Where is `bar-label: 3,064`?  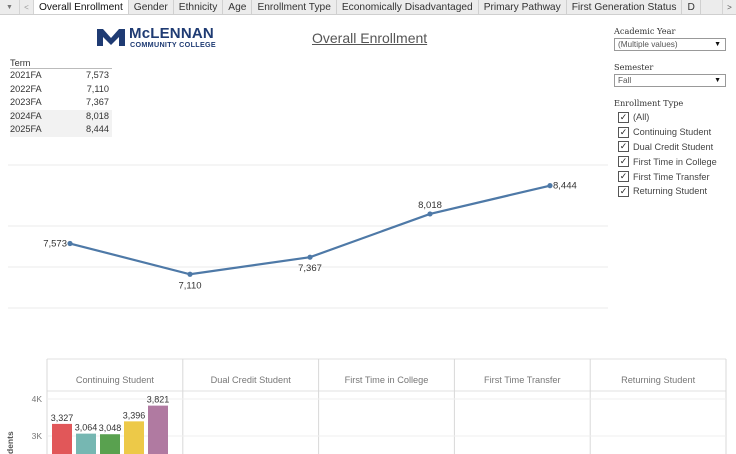
bar-label: 3,064 is located at coordinates (86, 428).